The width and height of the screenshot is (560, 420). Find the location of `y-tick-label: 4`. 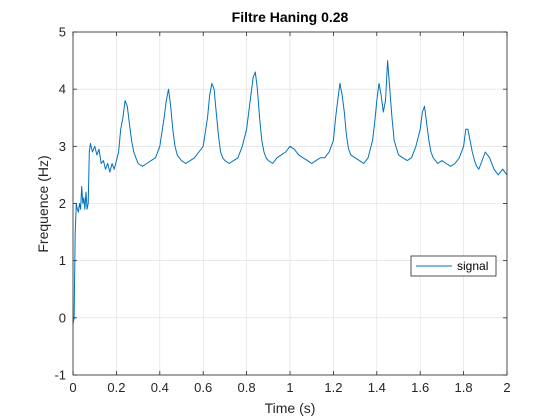

y-tick-label: 4 is located at coordinates (62, 89).